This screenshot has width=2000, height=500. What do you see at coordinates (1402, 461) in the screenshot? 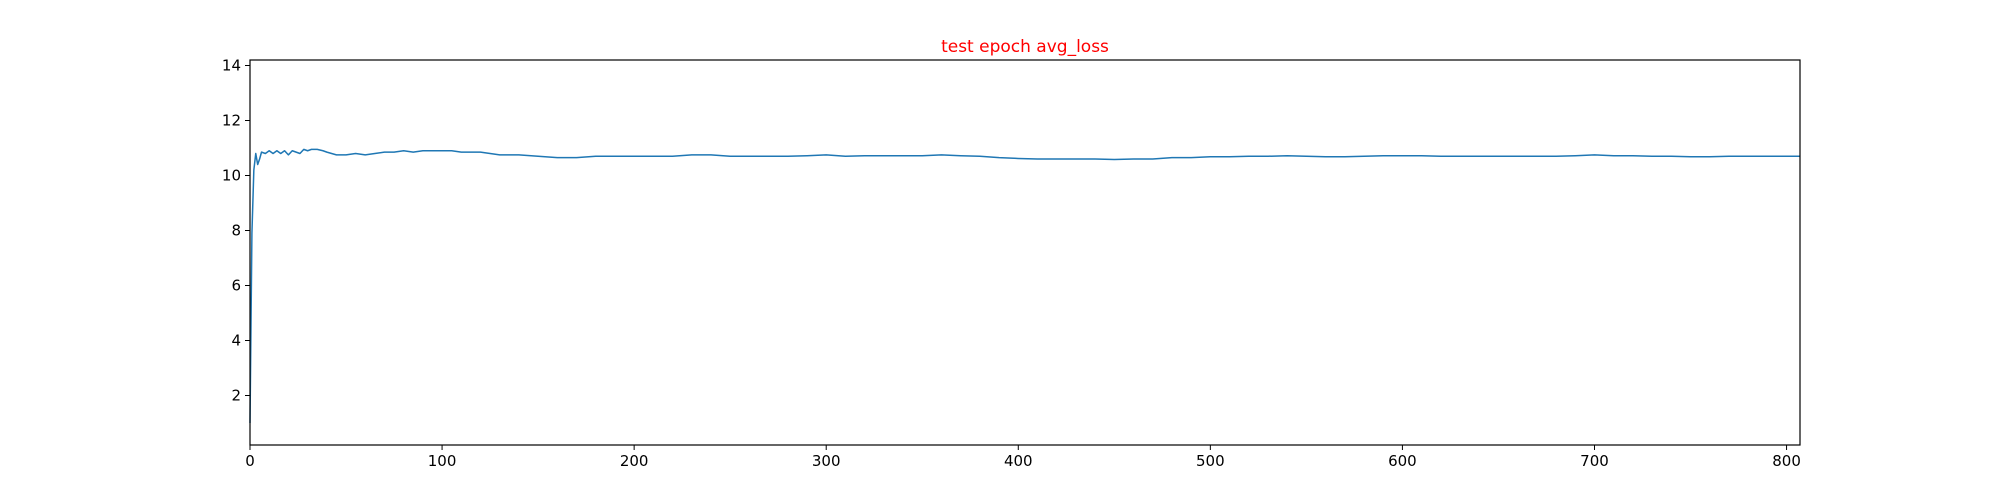
I see `x-tick-label: 600` at bounding box center [1402, 461].